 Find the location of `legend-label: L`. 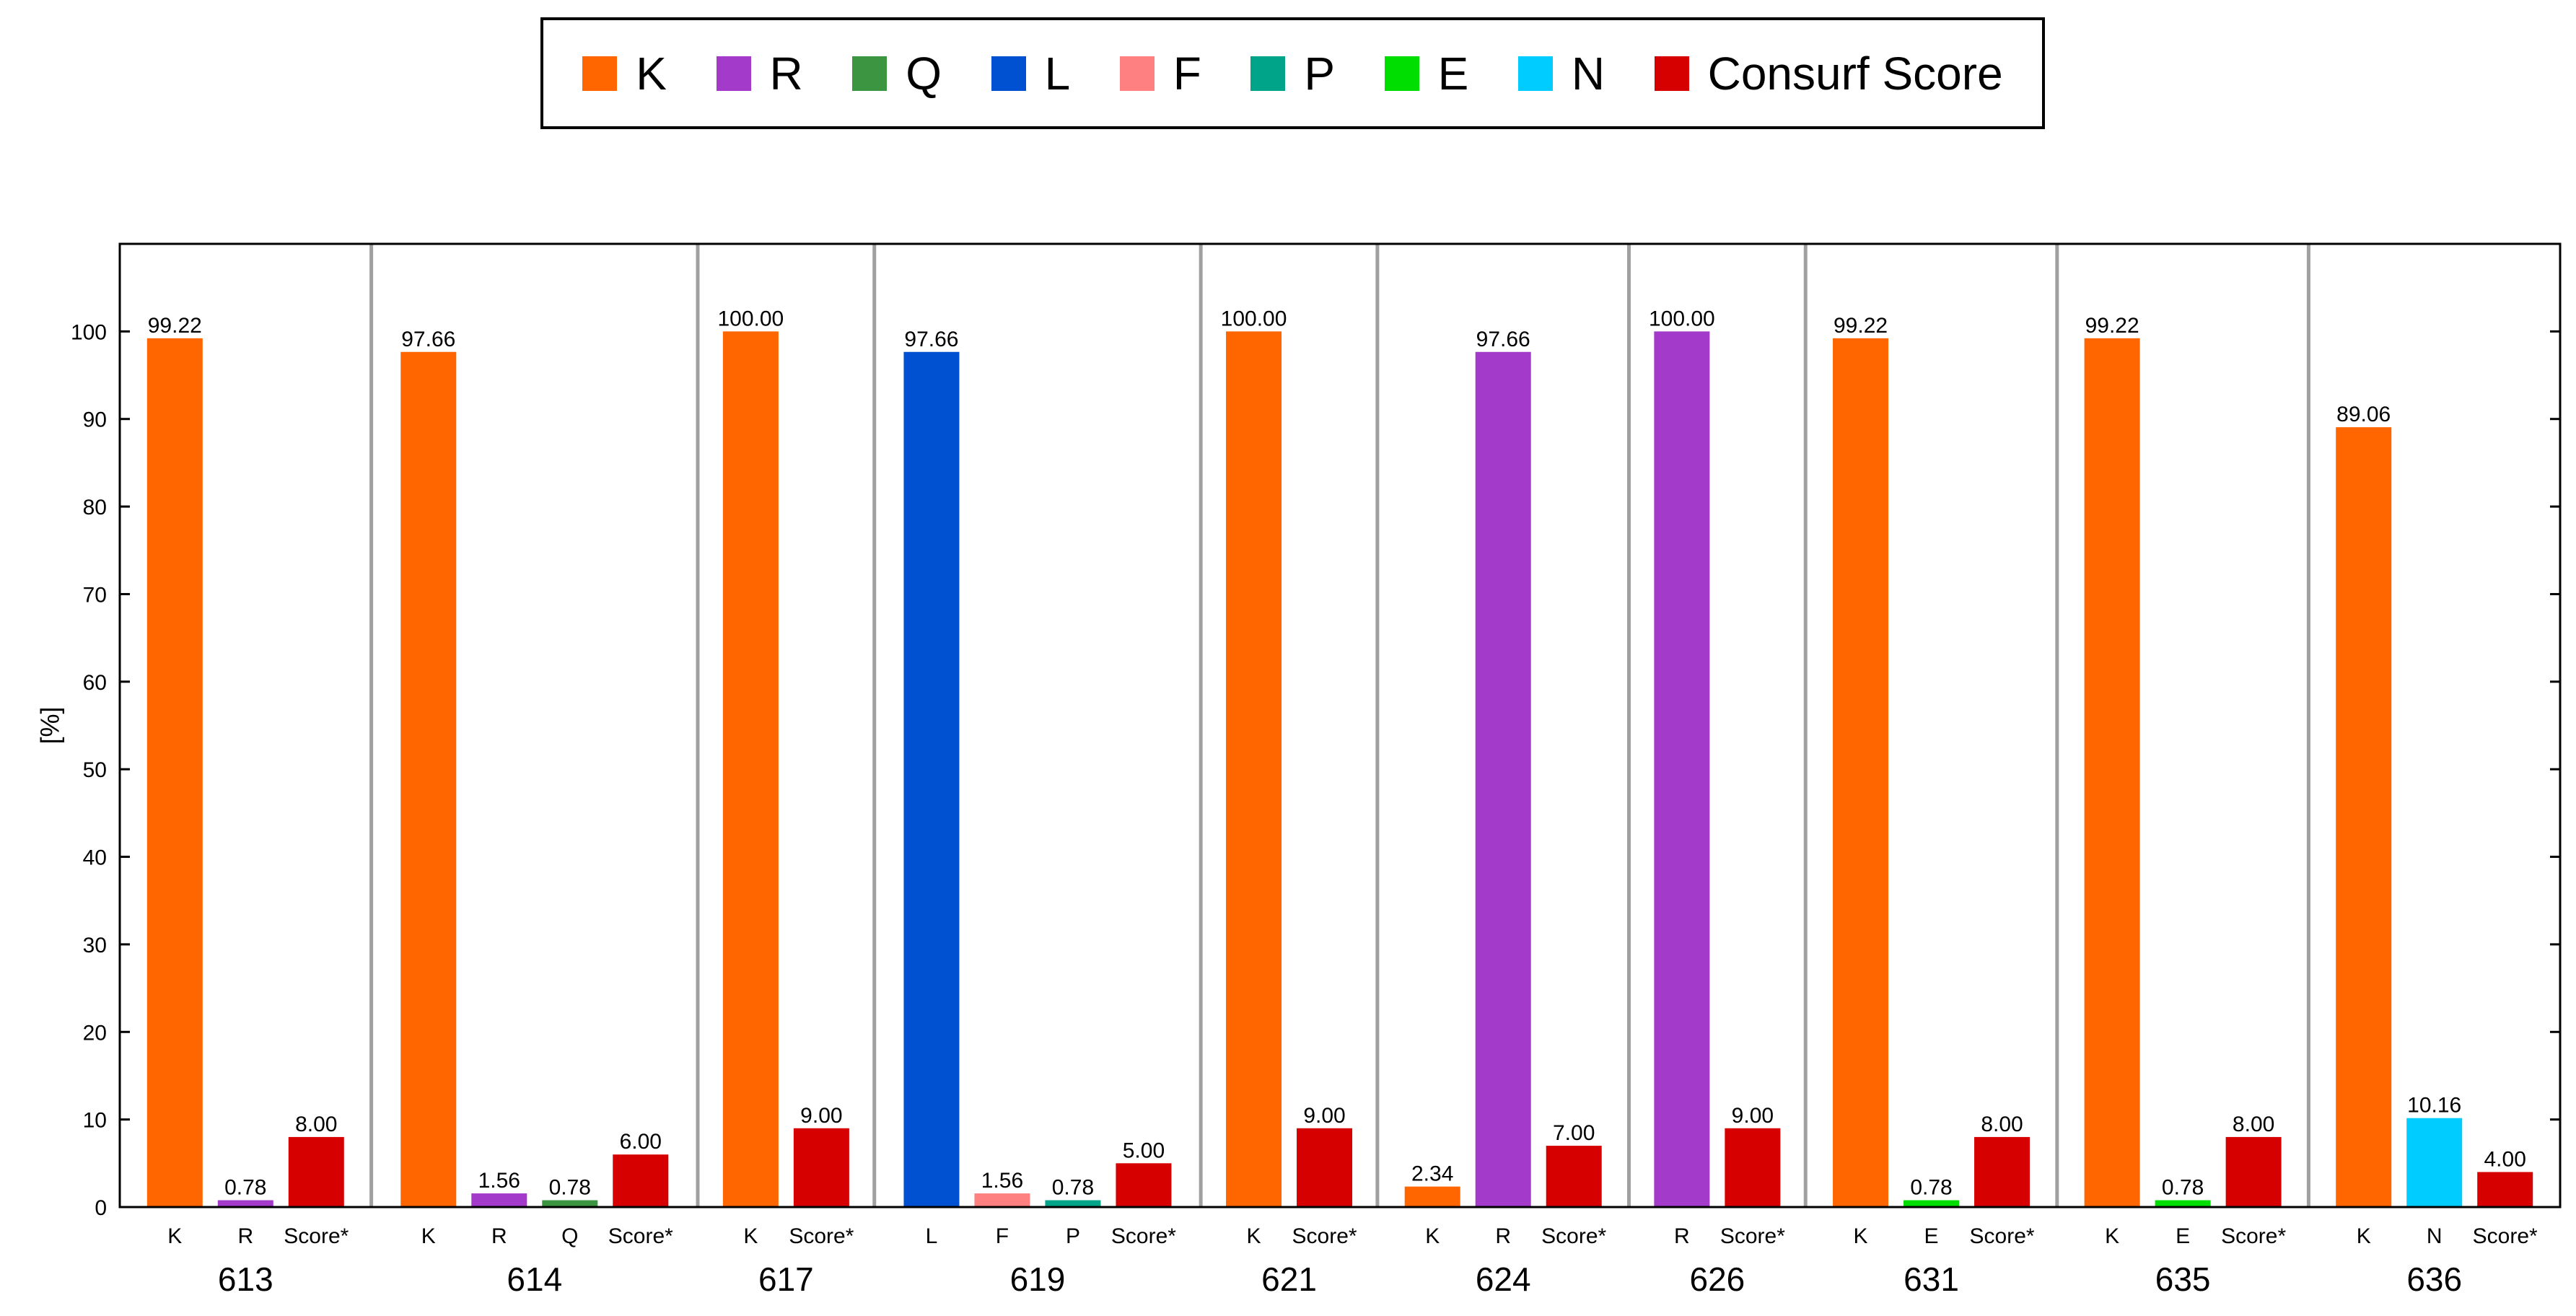

legend-label: L is located at coordinates (1057, 73).